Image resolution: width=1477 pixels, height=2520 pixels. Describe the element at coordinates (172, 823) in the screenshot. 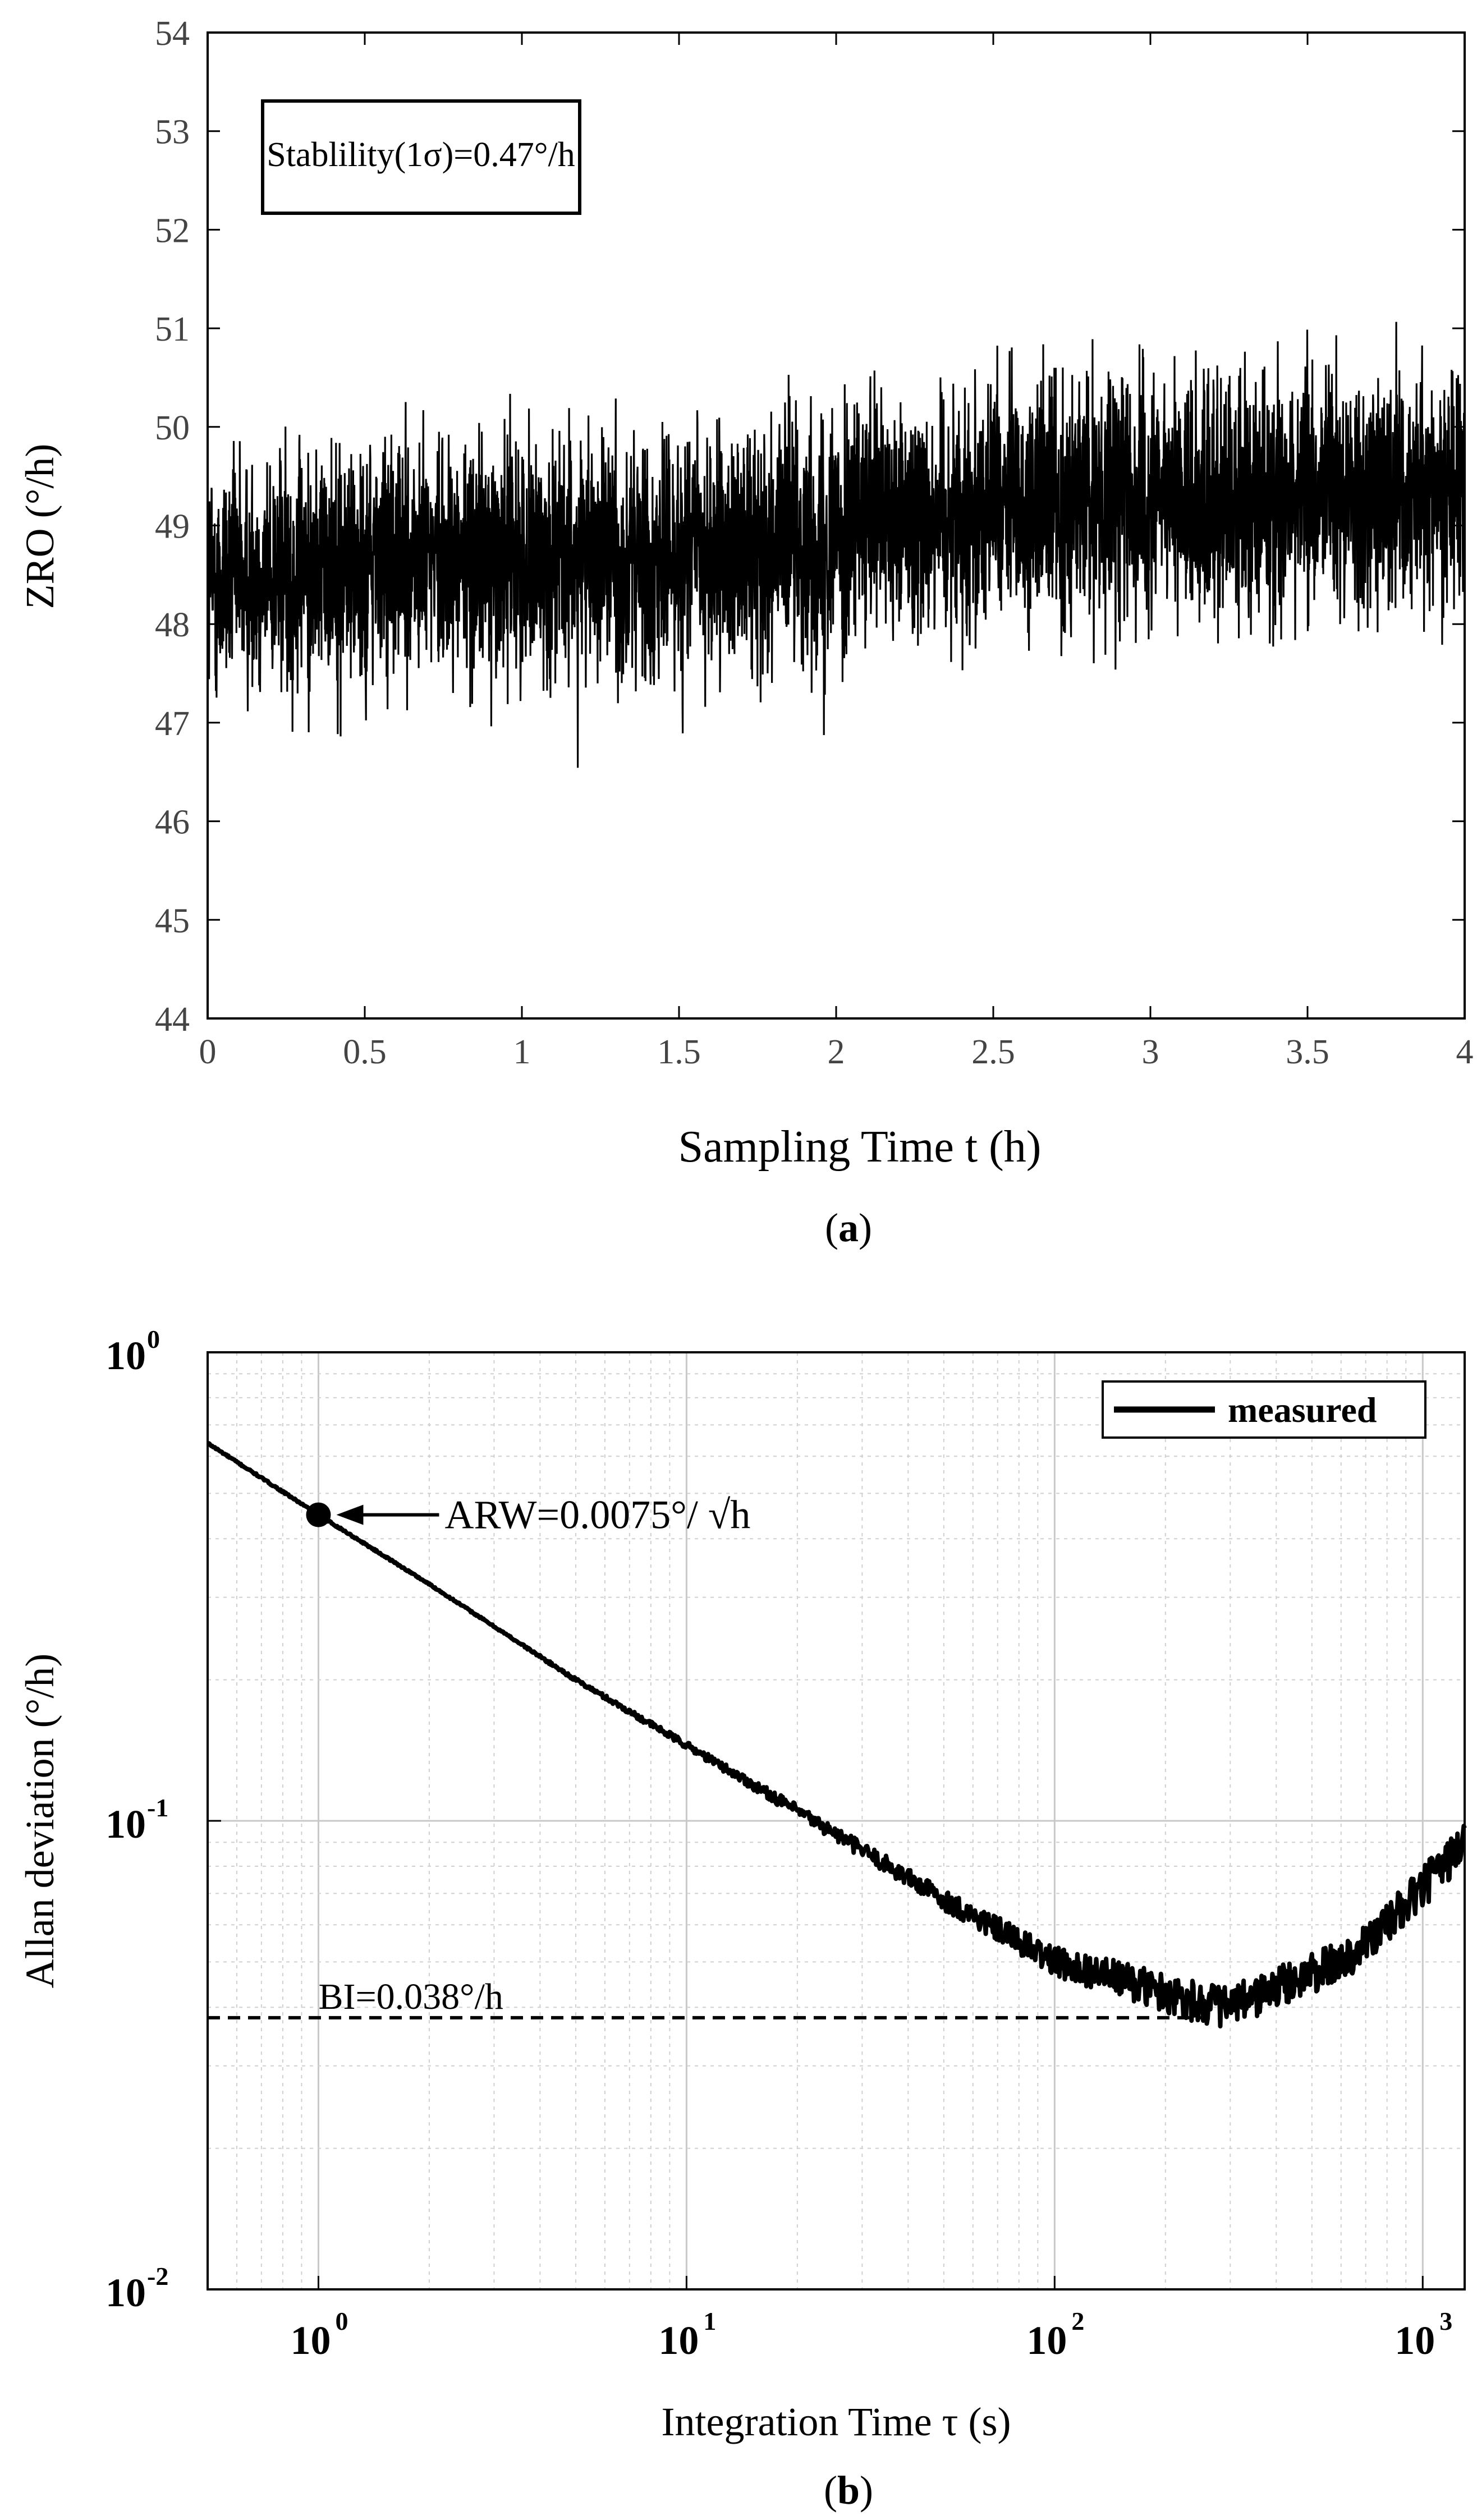

I see `y-tick-label: 46` at that location.